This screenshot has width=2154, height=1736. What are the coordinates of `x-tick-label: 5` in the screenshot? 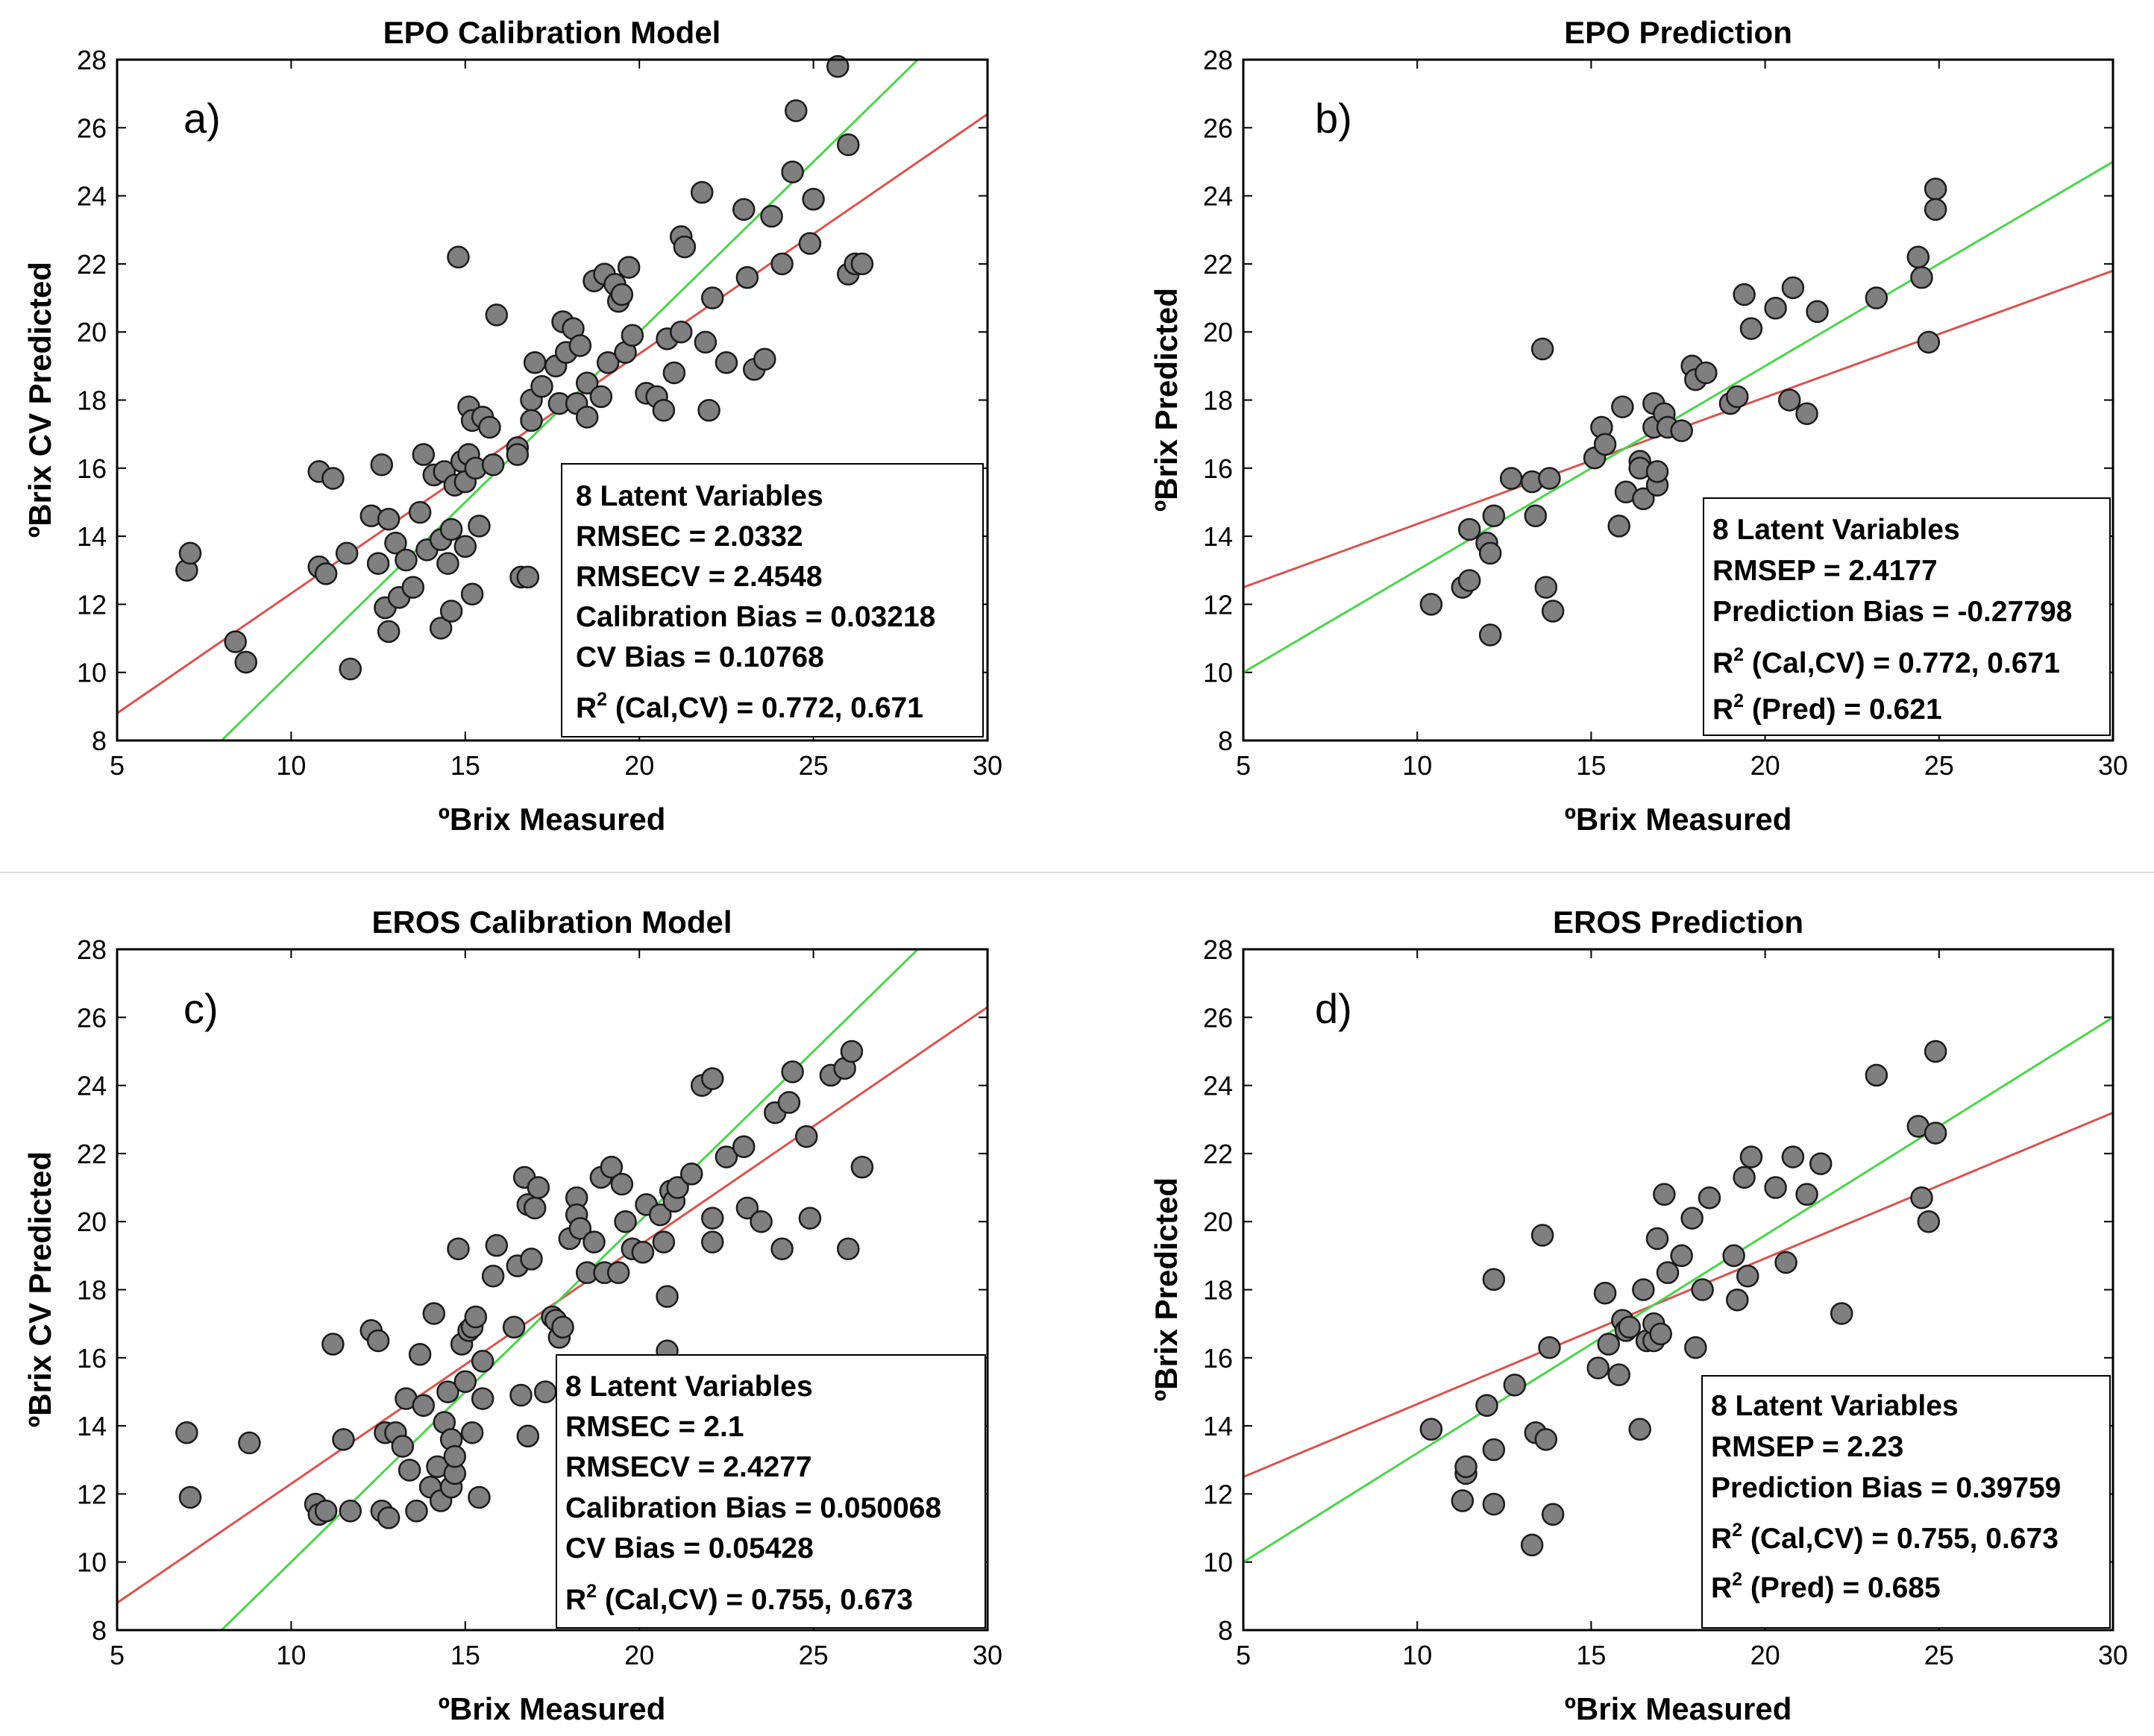 It's located at (118, 766).